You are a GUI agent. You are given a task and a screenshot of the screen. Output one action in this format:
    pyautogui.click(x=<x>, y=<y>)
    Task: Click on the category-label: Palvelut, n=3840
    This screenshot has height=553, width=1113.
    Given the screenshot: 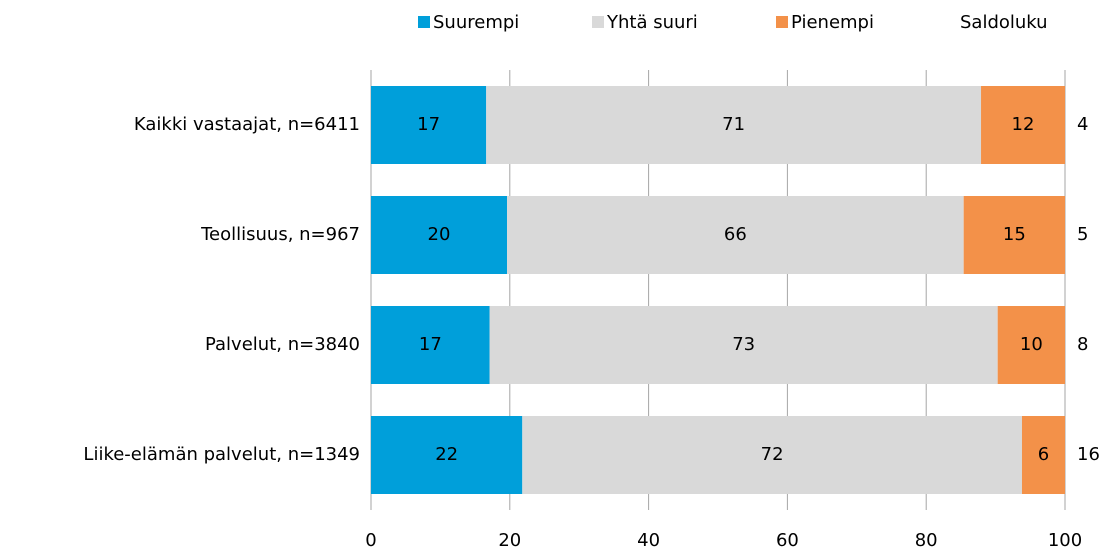 What is the action you would take?
    pyautogui.click(x=282, y=344)
    